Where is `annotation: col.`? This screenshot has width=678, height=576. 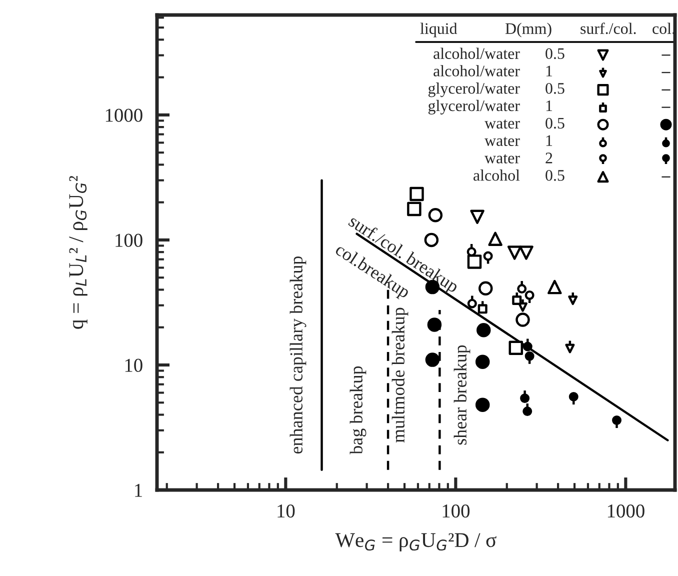 annotation: col. is located at coordinates (663, 28).